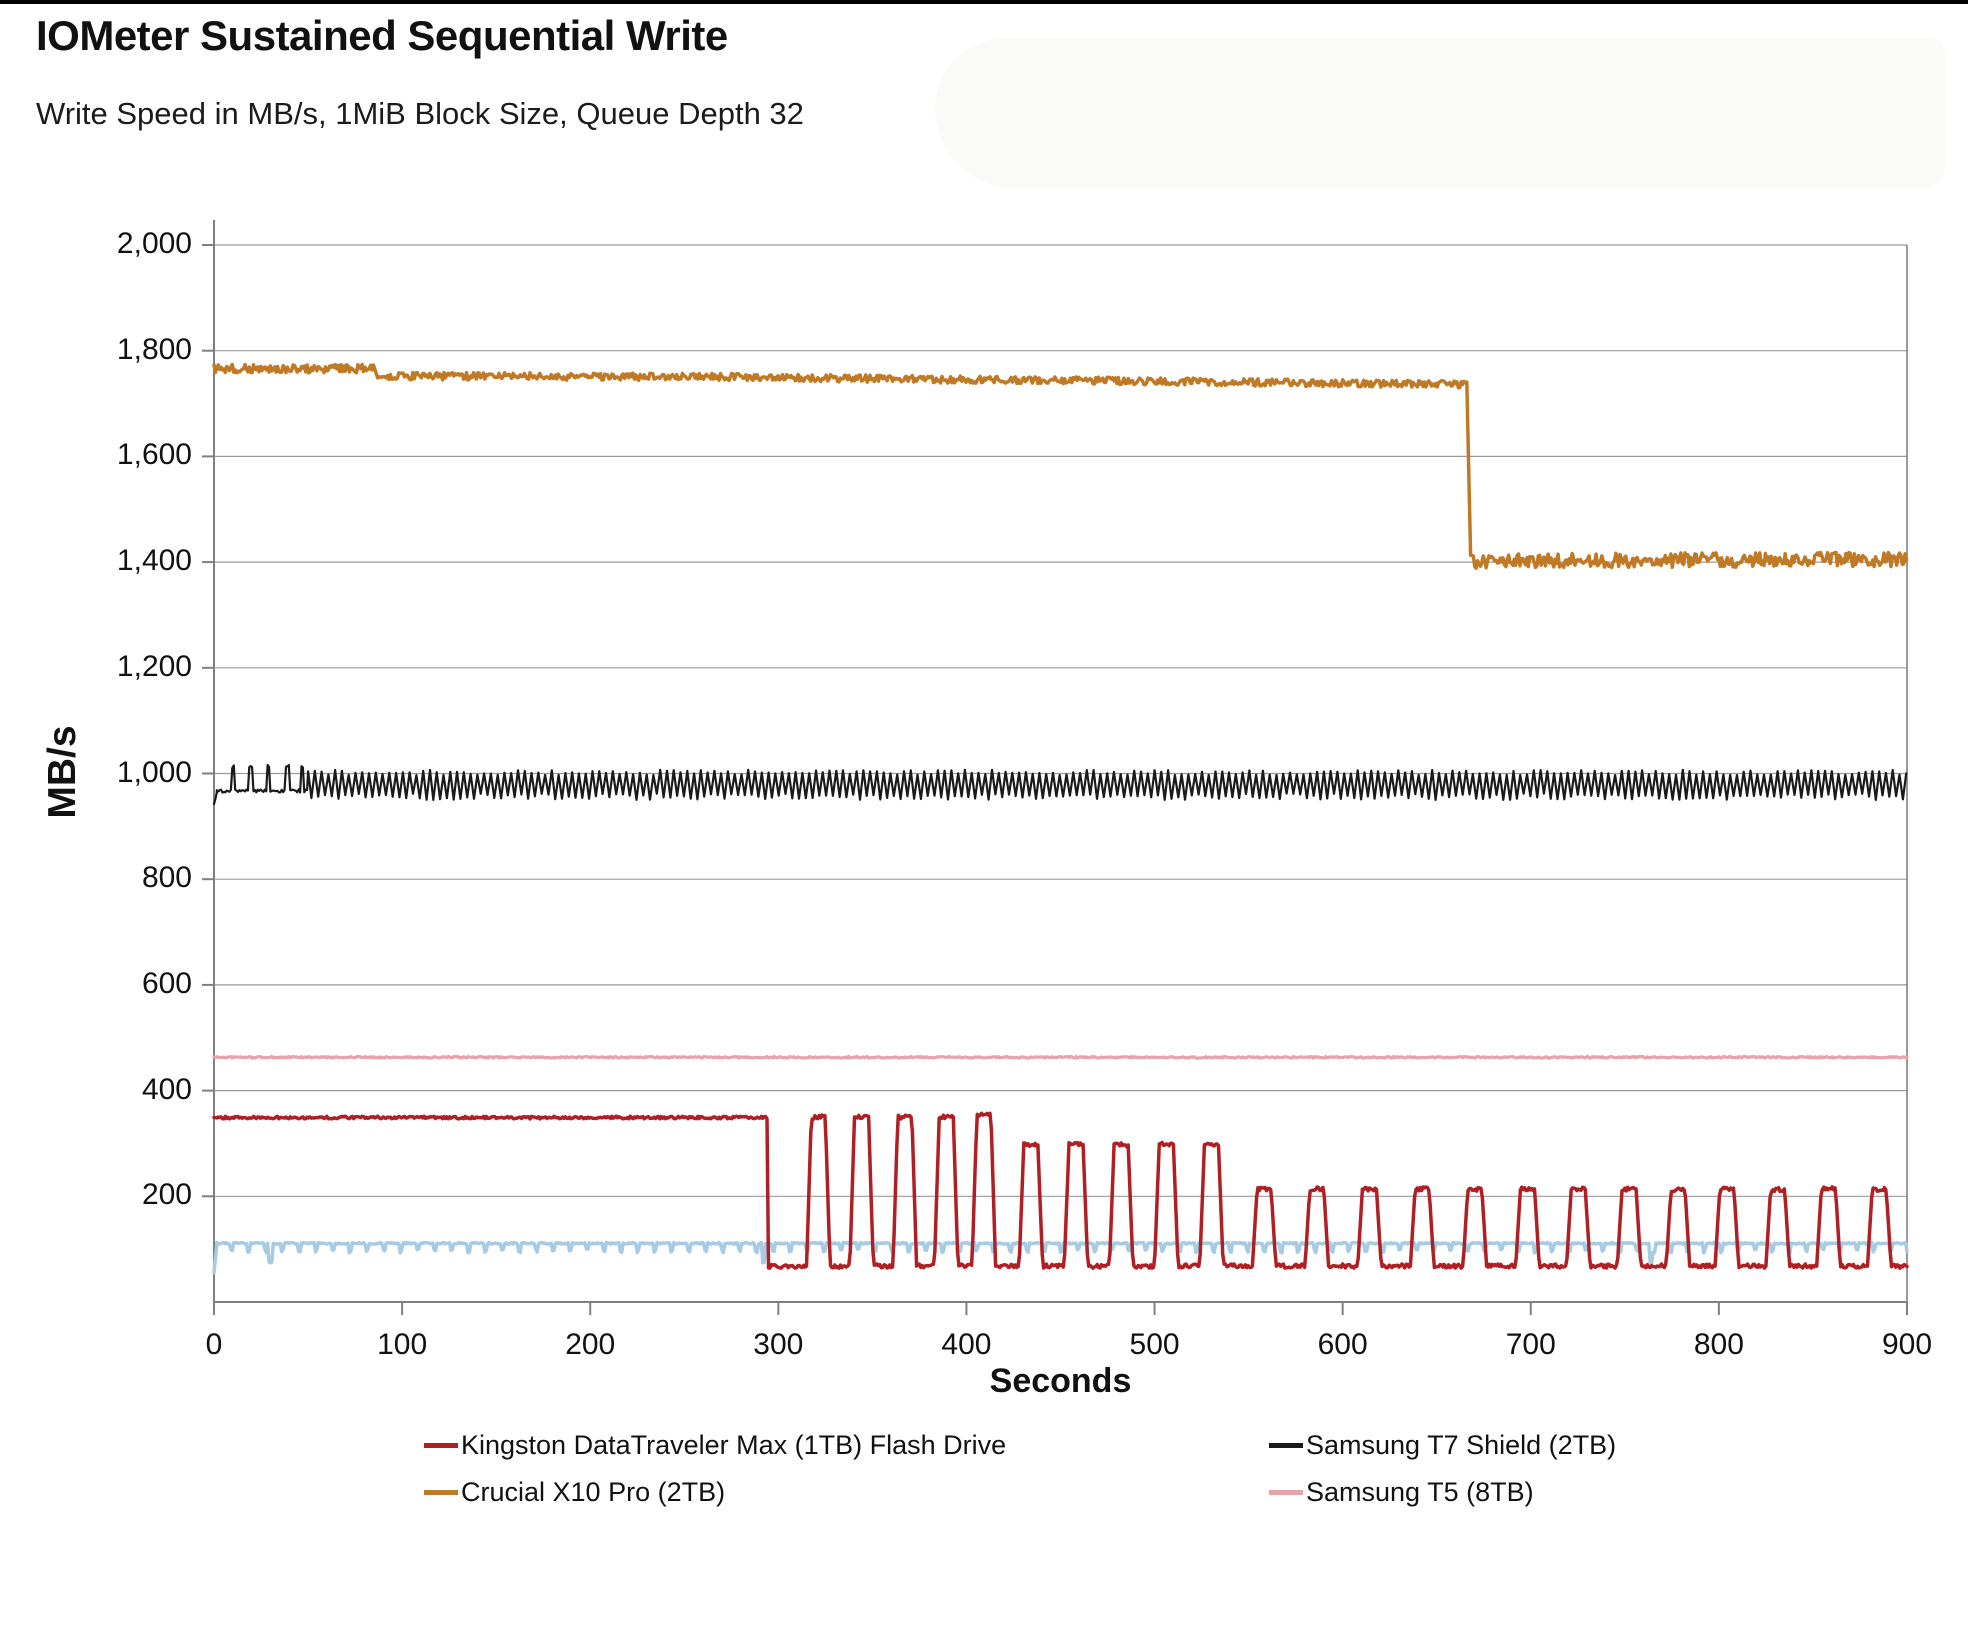 The image size is (1968, 1640). I want to click on t7-shield-line-marker, so click(1286, 1445).